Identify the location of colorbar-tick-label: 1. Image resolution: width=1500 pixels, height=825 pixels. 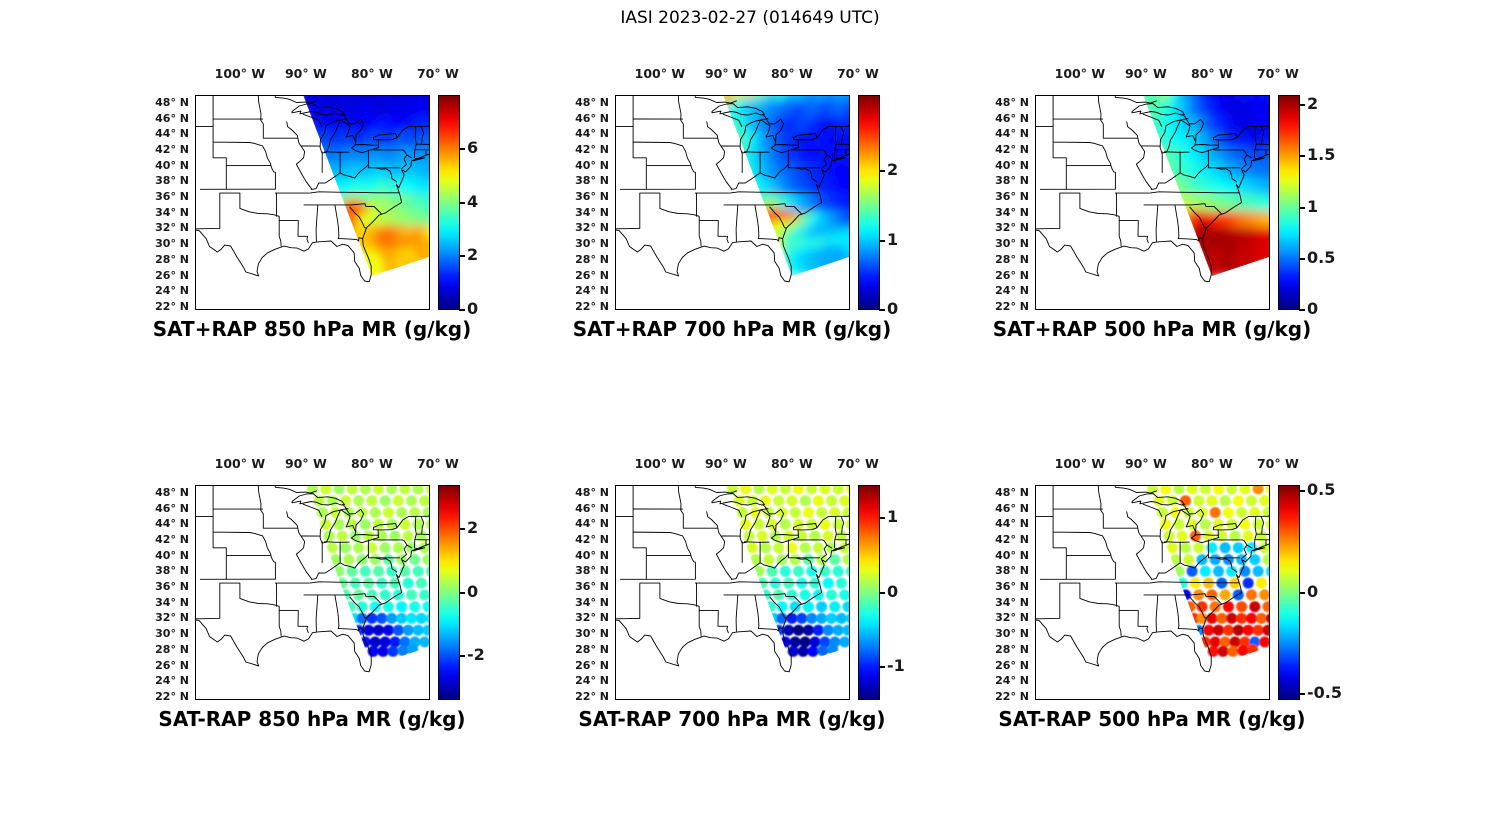
(1313, 206).